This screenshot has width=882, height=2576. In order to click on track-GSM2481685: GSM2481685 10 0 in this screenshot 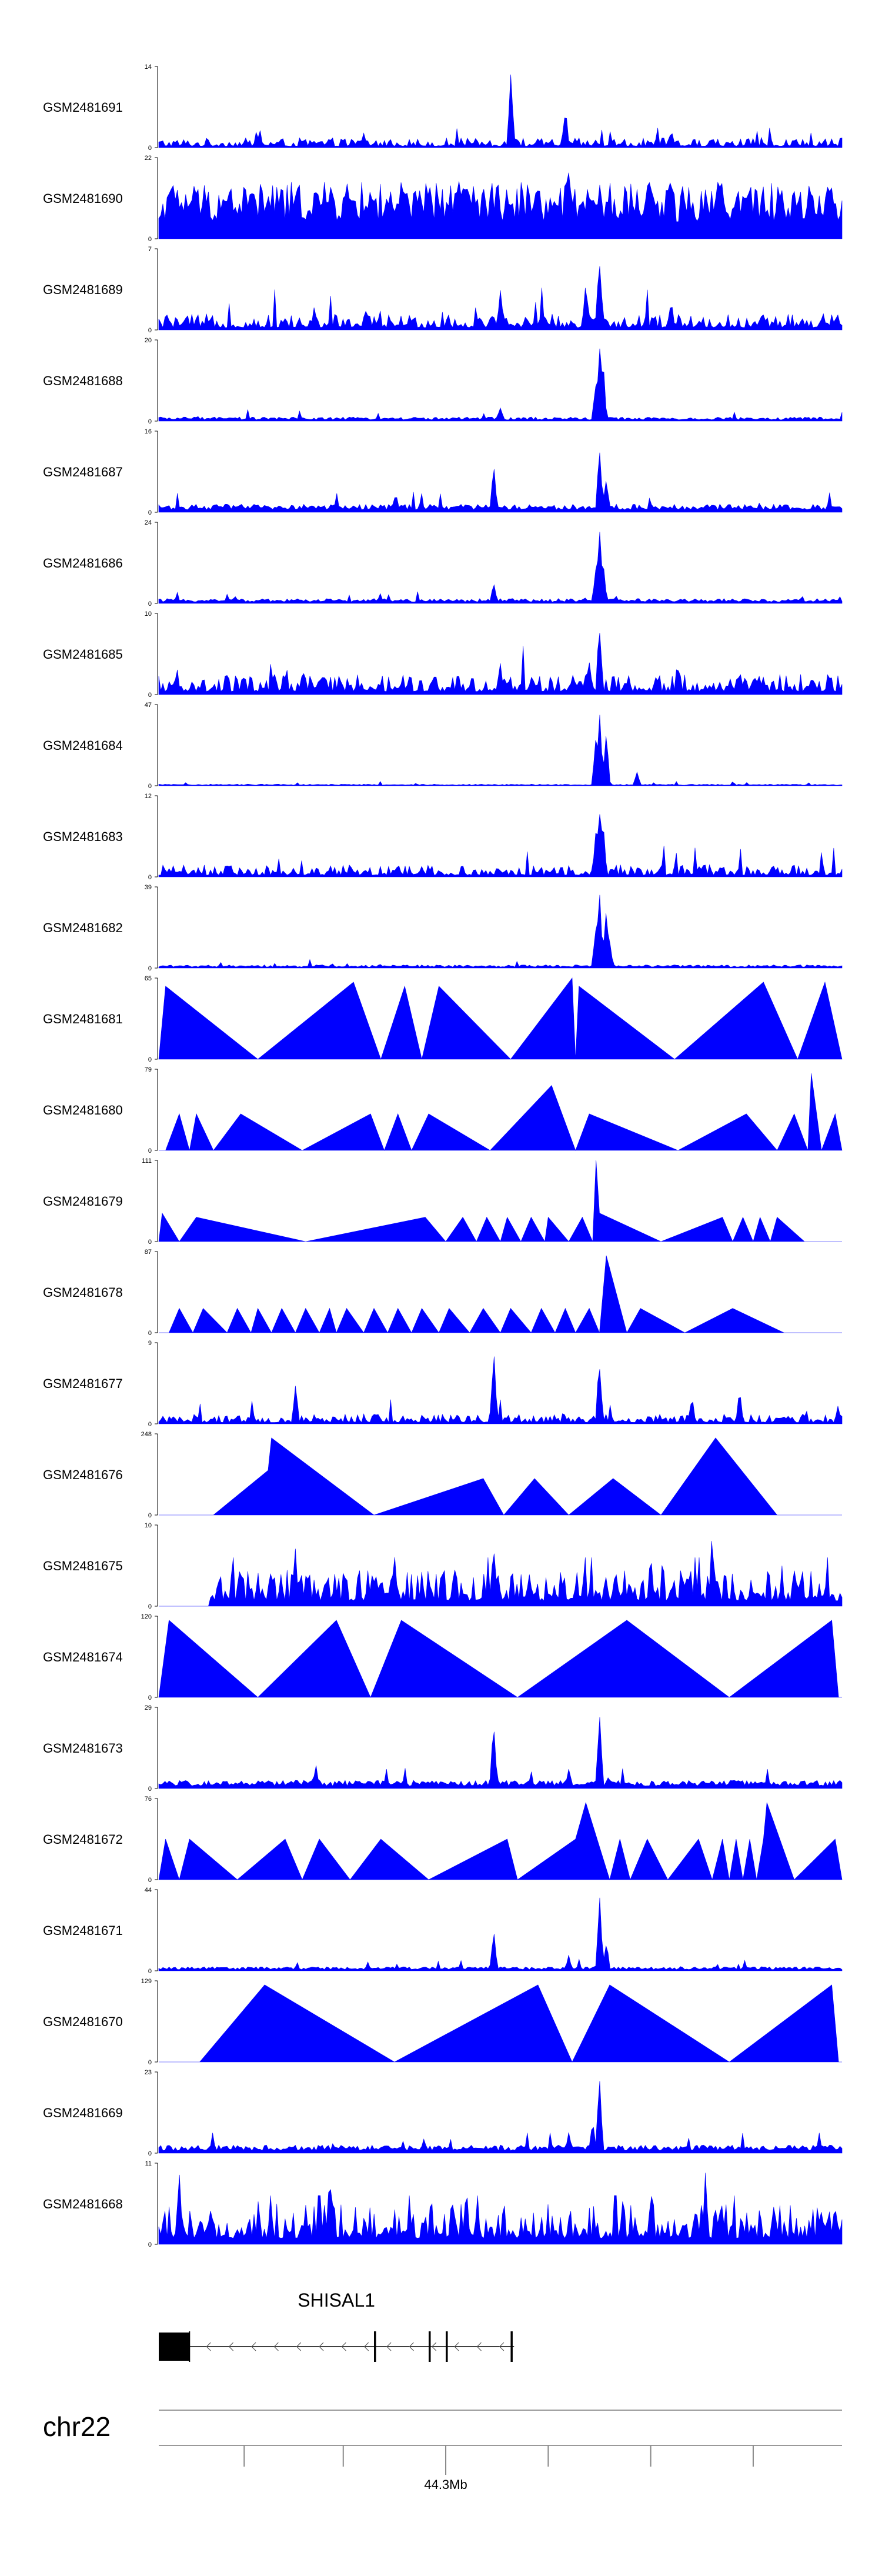, I will do `click(443, 654)`.